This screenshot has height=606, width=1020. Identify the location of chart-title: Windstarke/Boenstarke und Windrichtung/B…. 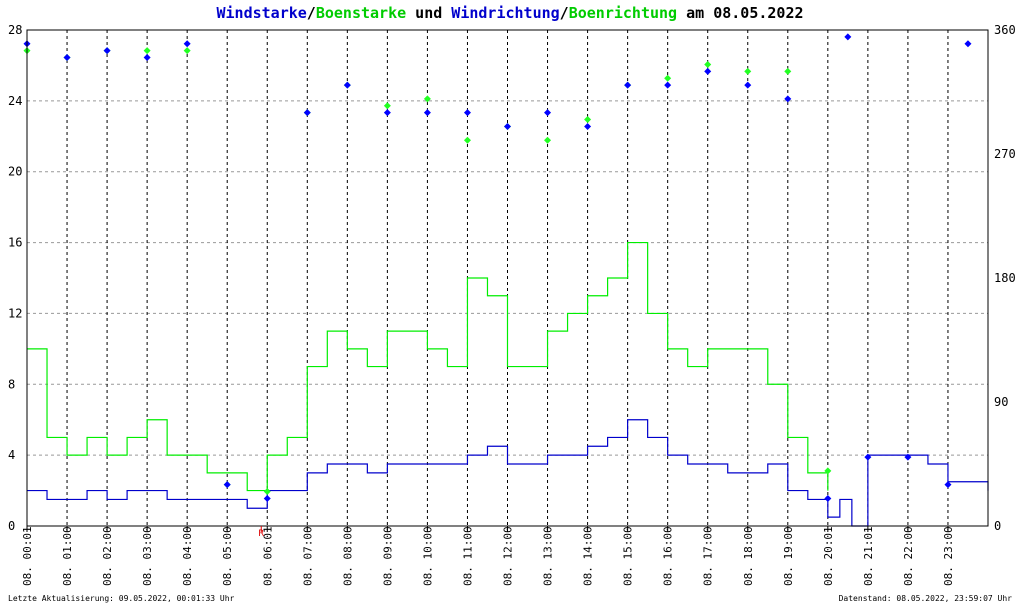
(509, 13).